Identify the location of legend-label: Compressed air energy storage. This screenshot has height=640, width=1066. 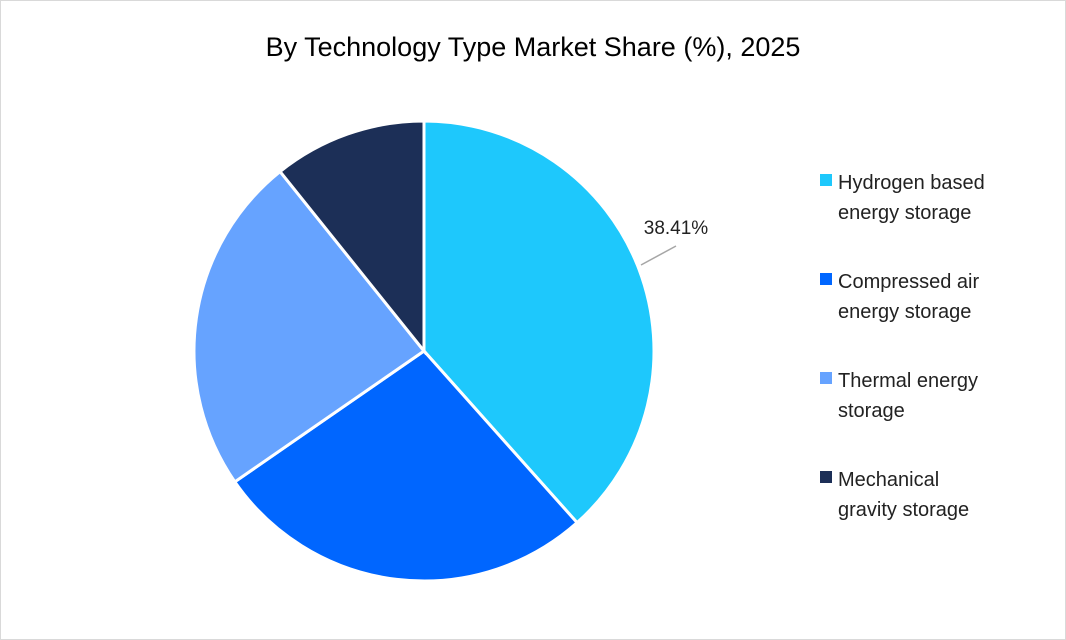
(933, 297).